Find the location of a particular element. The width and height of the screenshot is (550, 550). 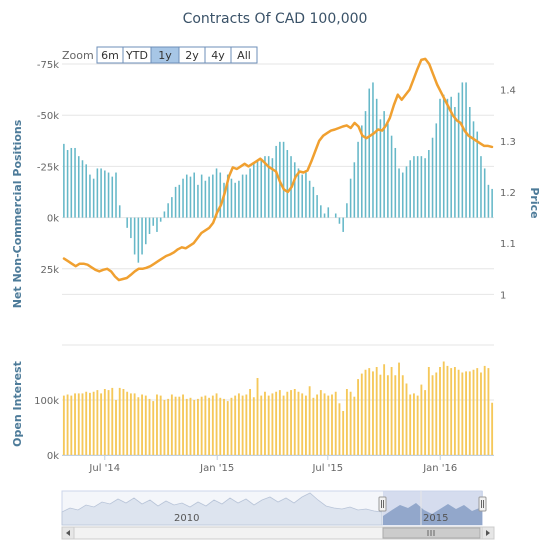

zoom-label: Zoom is located at coordinates (78, 55).